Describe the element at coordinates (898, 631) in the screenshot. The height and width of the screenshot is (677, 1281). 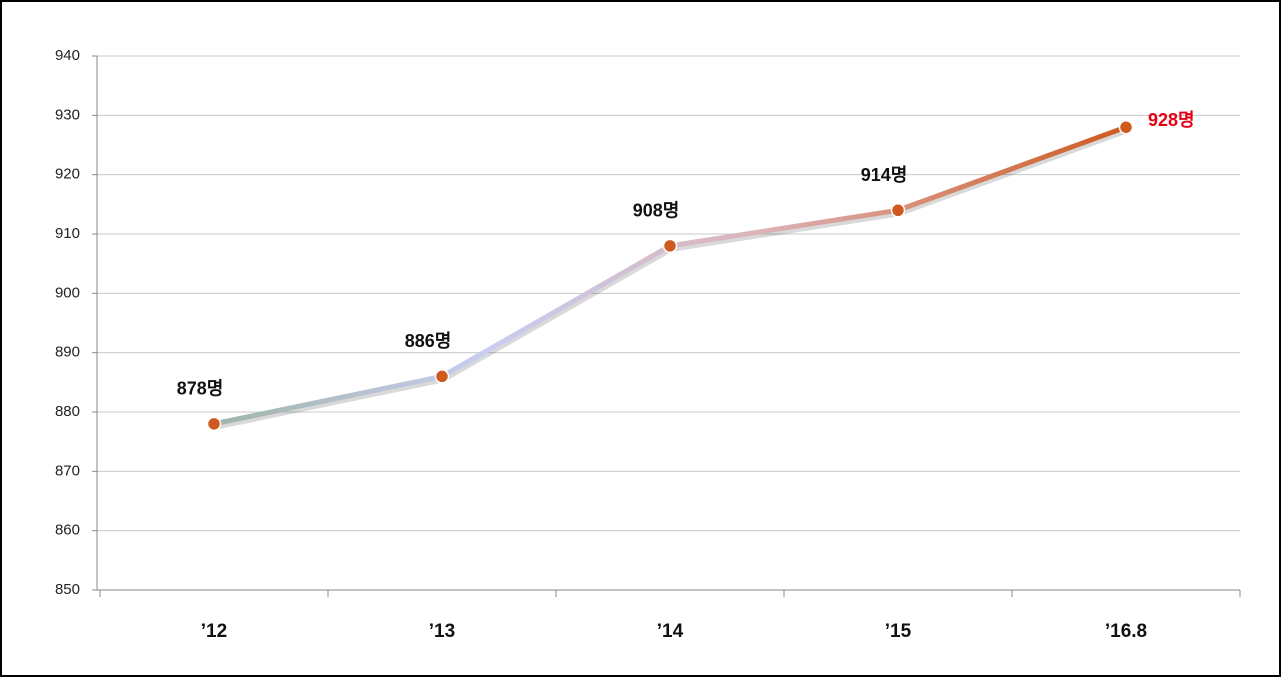
I see `x-tick-label: ’15` at that location.